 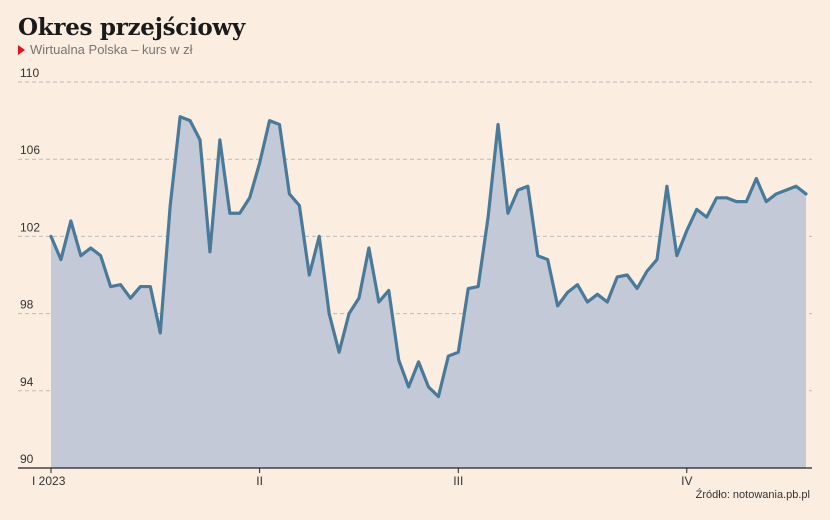 I want to click on y-tick-label: 98, so click(x=27, y=305).